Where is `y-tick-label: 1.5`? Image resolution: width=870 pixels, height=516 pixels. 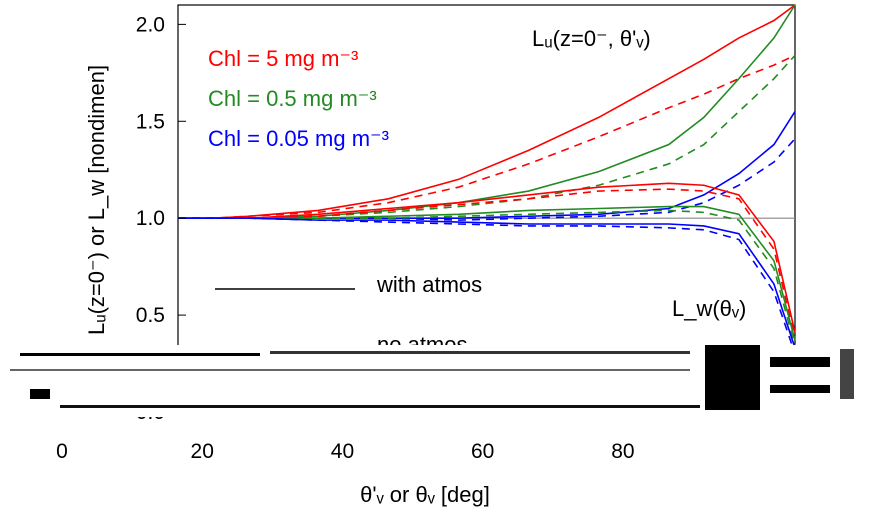 y-tick-label: 1.5 is located at coordinates (150, 121).